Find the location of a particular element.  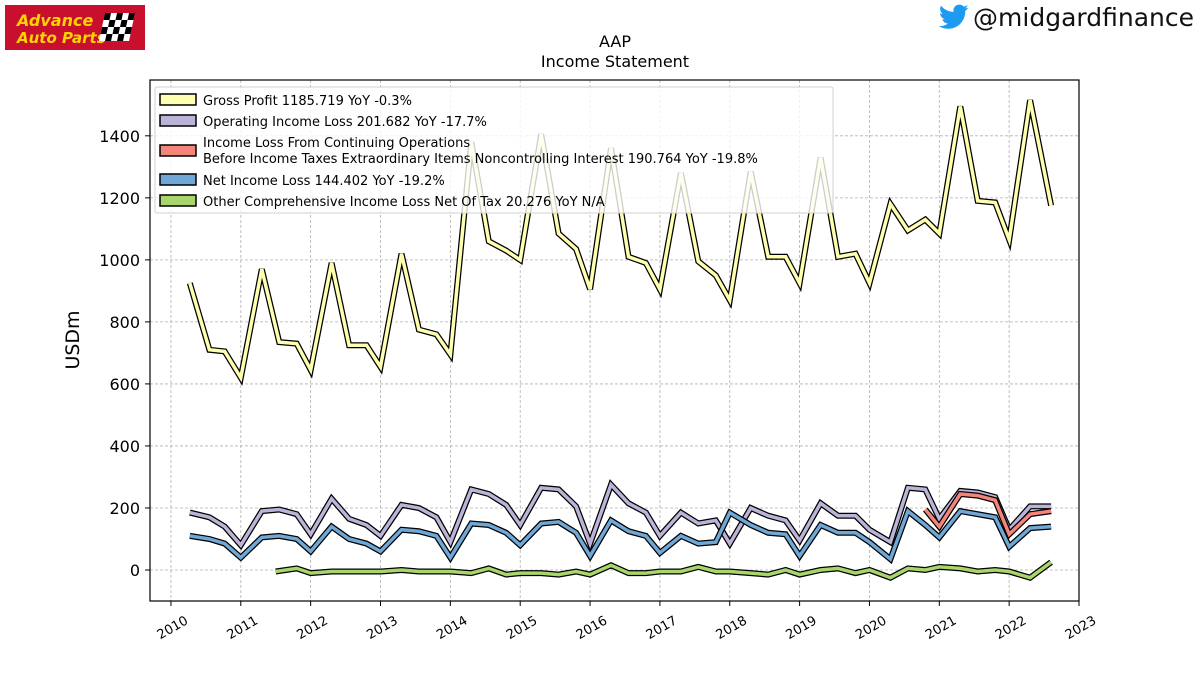

x-tick-label: 2011 is located at coordinates (243, 628).